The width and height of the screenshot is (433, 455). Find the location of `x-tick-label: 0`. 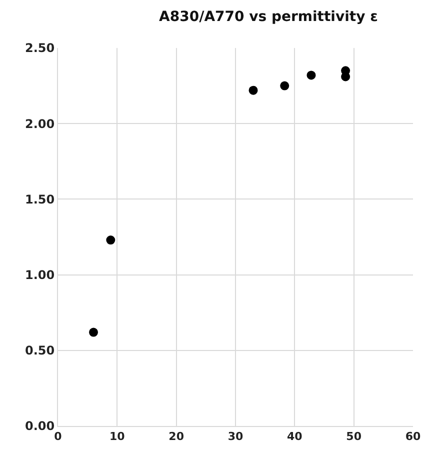

x-tick-label: 0 is located at coordinates (58, 437).